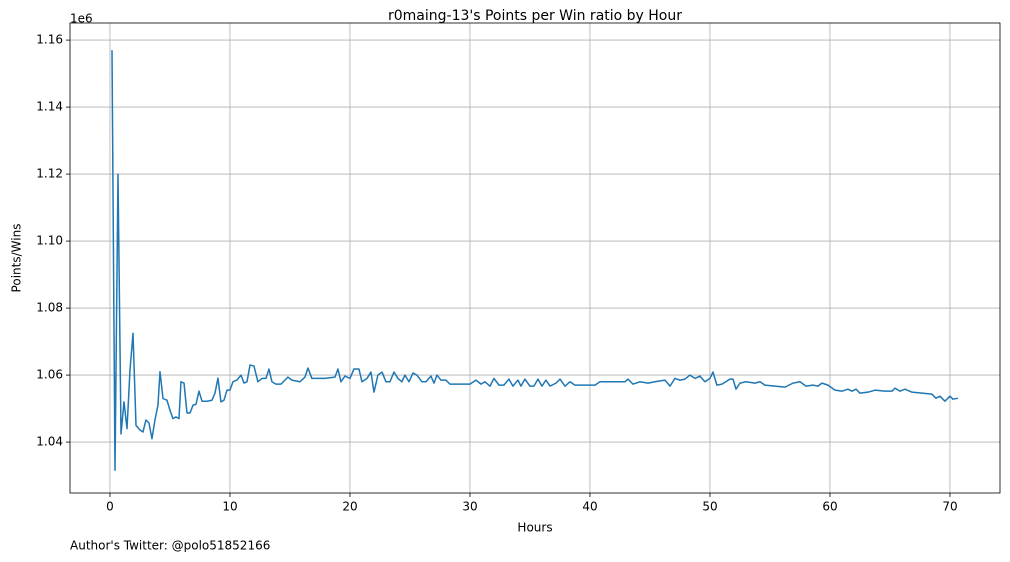 The width and height of the screenshot is (1010, 562). What do you see at coordinates (589, 507) in the screenshot?
I see `x-tick-label: 40` at bounding box center [589, 507].